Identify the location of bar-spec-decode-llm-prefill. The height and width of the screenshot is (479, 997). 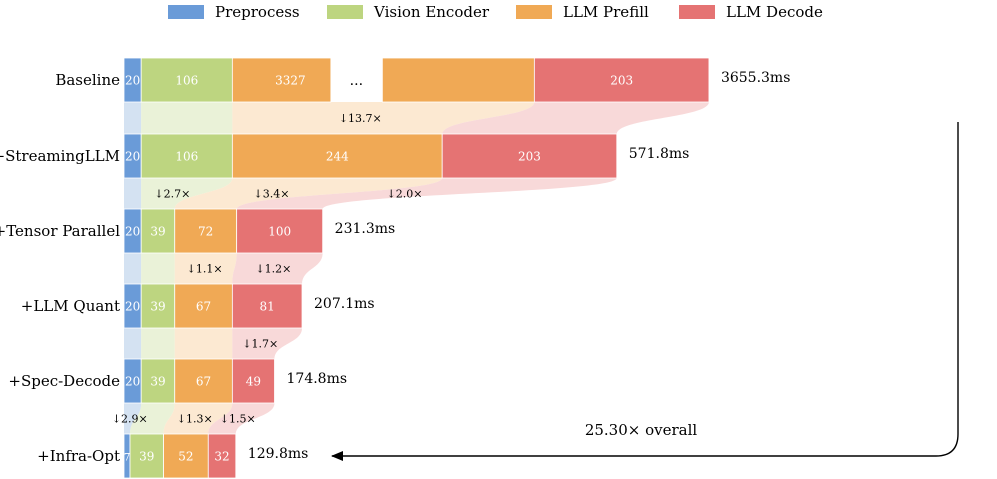
(203, 381).